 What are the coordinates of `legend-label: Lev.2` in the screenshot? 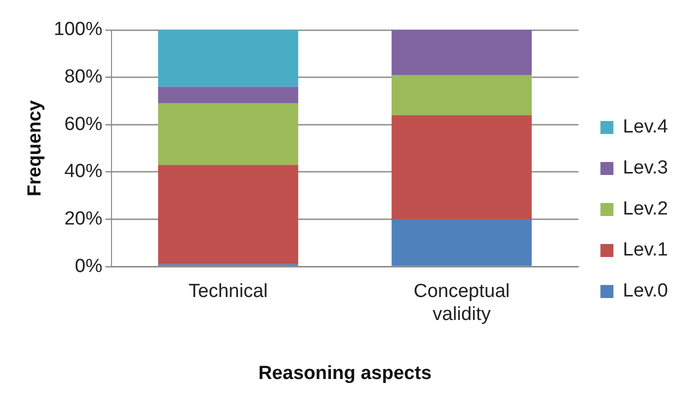 It's located at (645, 209).